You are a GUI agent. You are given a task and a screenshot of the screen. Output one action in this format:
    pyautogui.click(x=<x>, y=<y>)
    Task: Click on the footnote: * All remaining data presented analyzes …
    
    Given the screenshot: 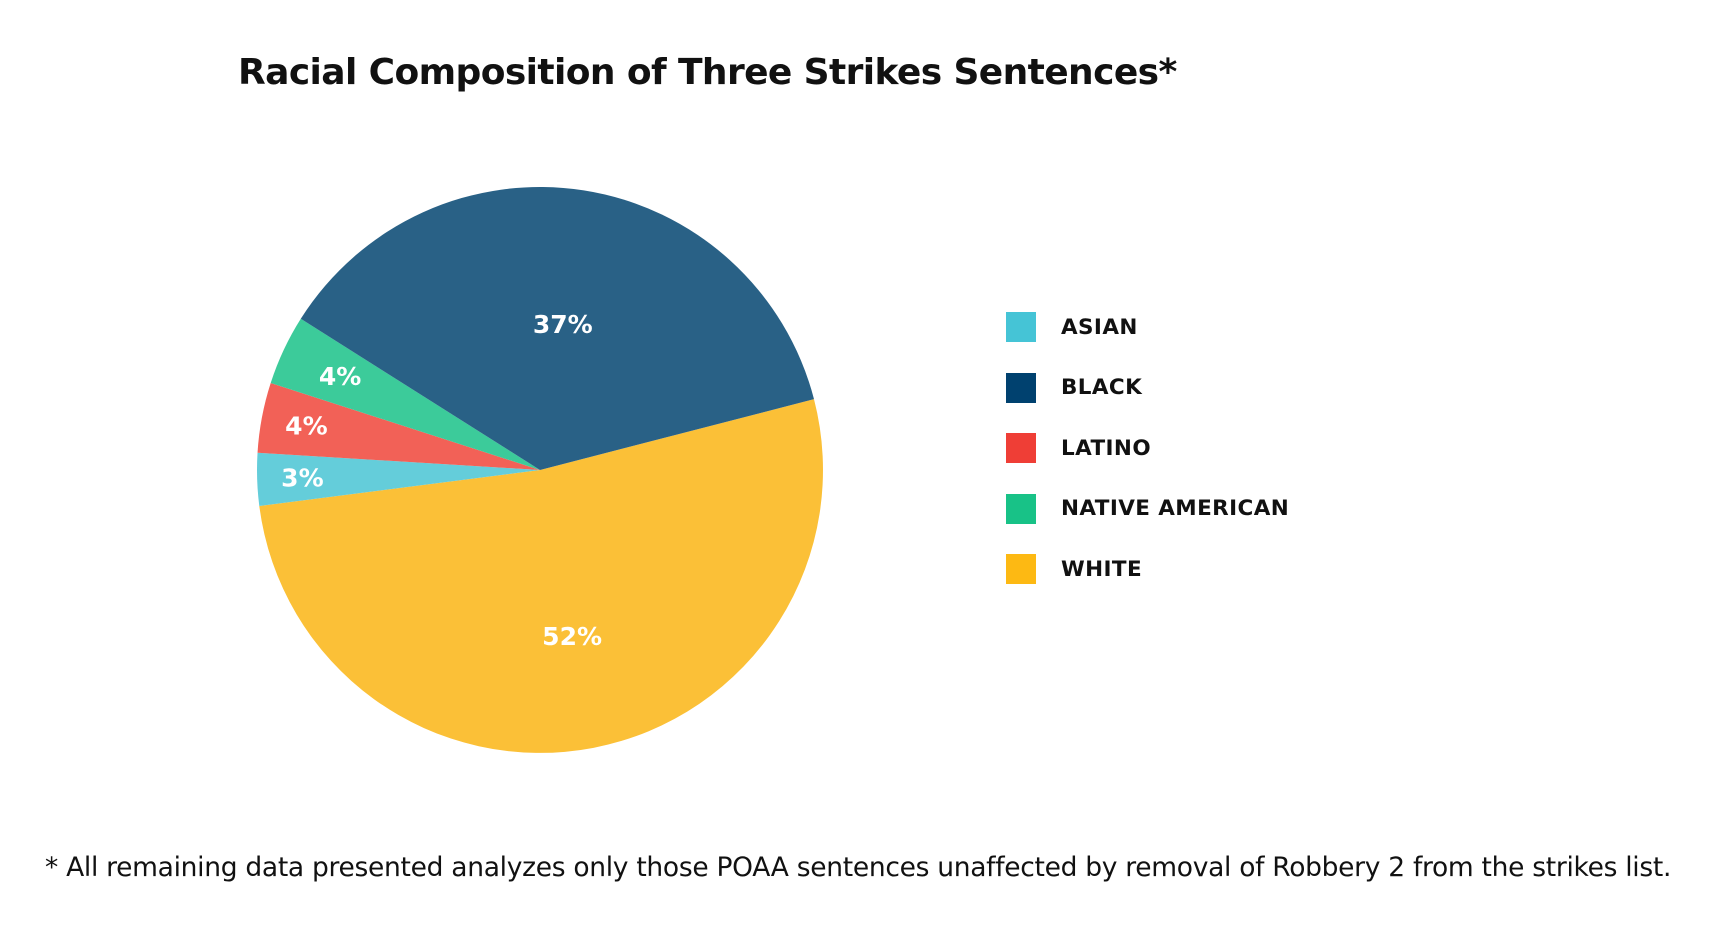 What is the action you would take?
    pyautogui.click(x=858, y=867)
    